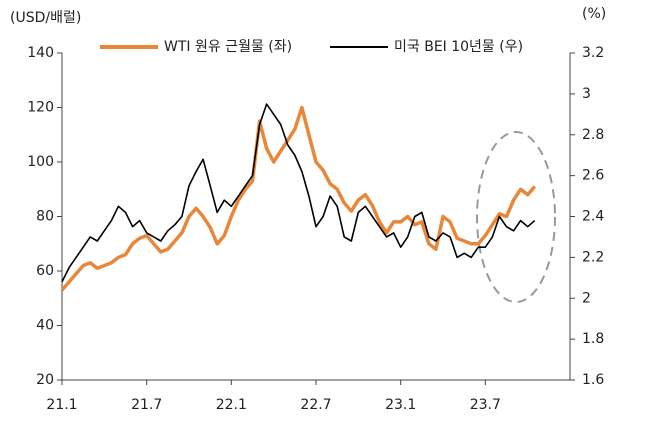 Image resolution: width=646 pixels, height=427 pixels. I want to click on x-tick-label: 22.1, so click(231, 405).